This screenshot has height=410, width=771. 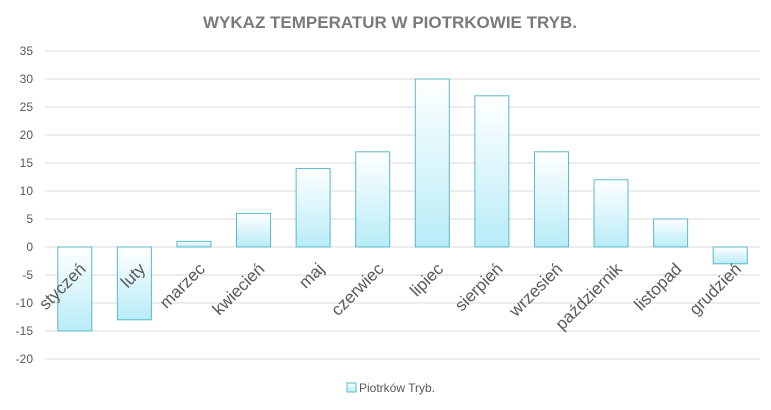 I want to click on legend-entry: Piotrków Tryb., so click(x=397, y=388).